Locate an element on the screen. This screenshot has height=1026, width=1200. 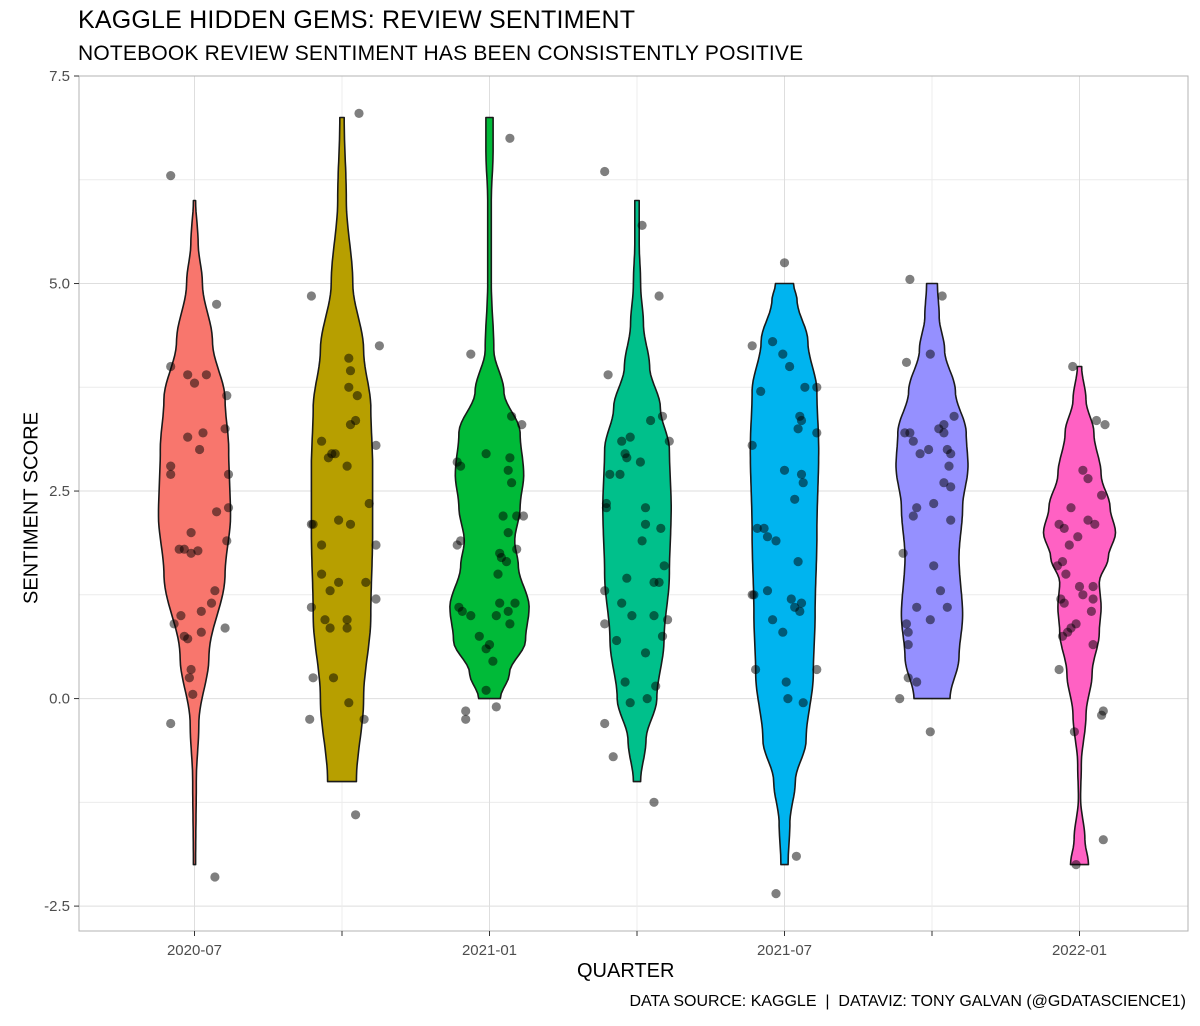
y-tick-label: 5.0 is located at coordinates (59, 284).